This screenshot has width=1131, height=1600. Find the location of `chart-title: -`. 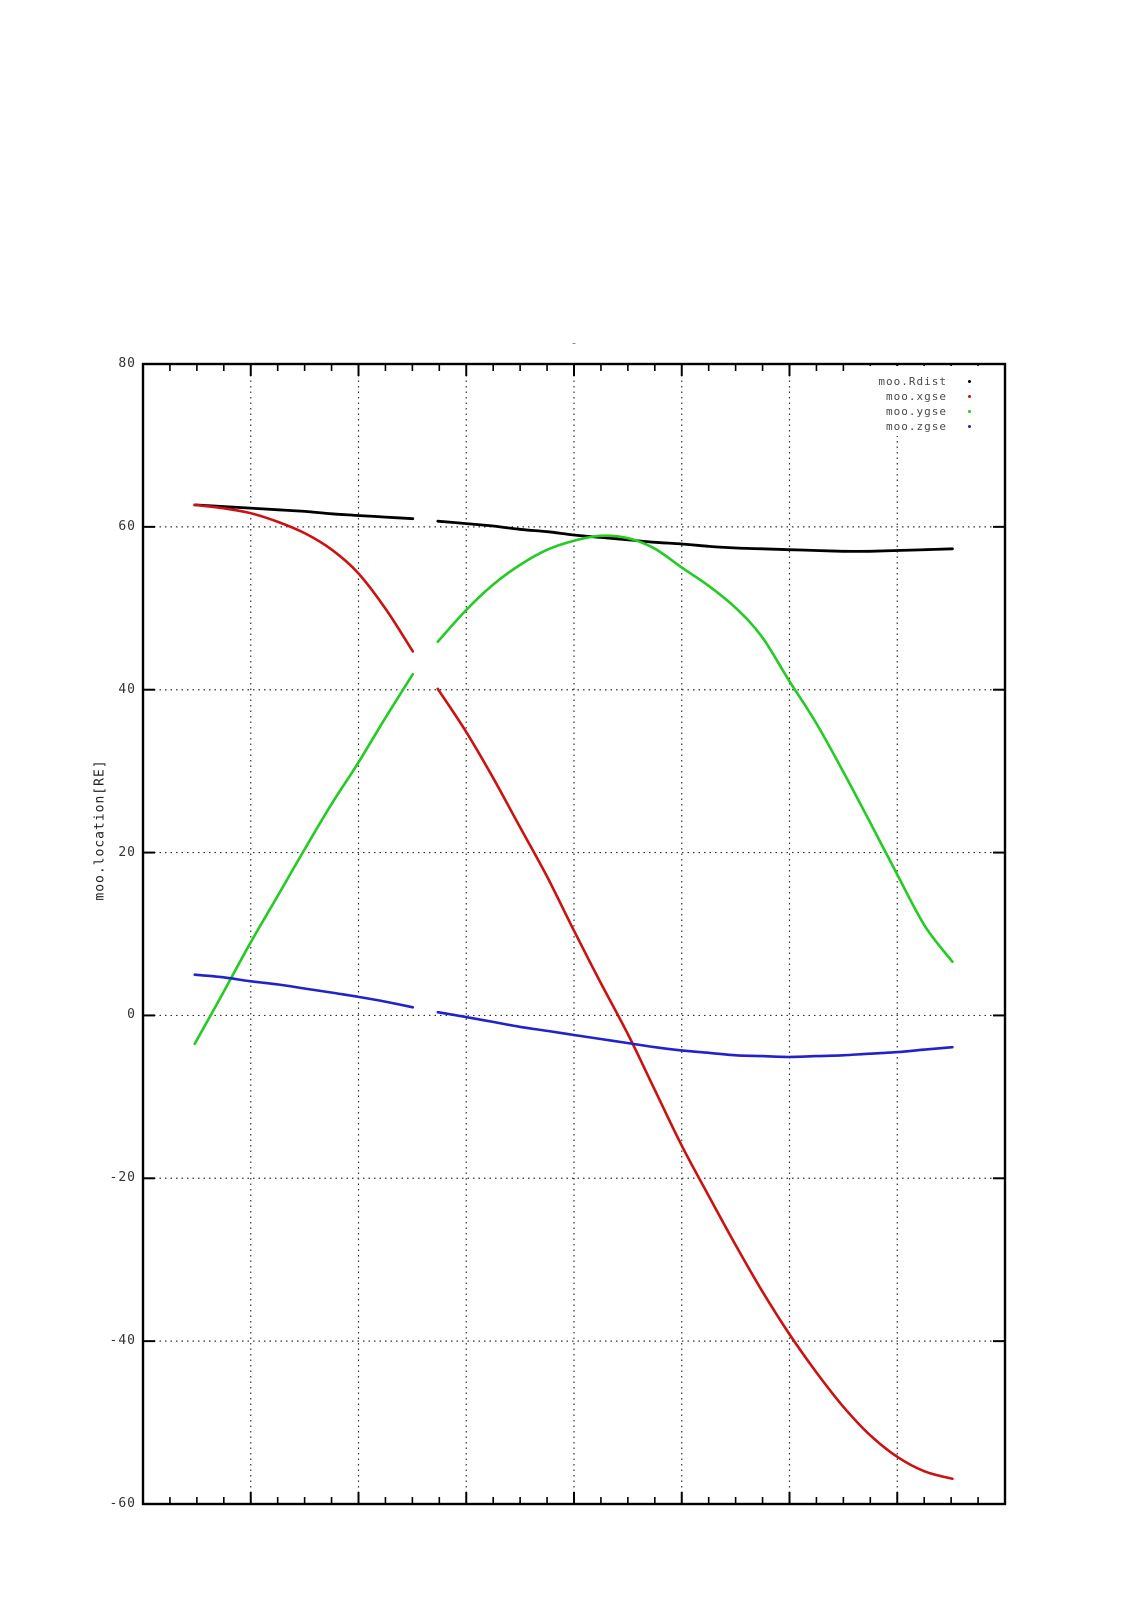

chart-title: - is located at coordinates (574, 343).